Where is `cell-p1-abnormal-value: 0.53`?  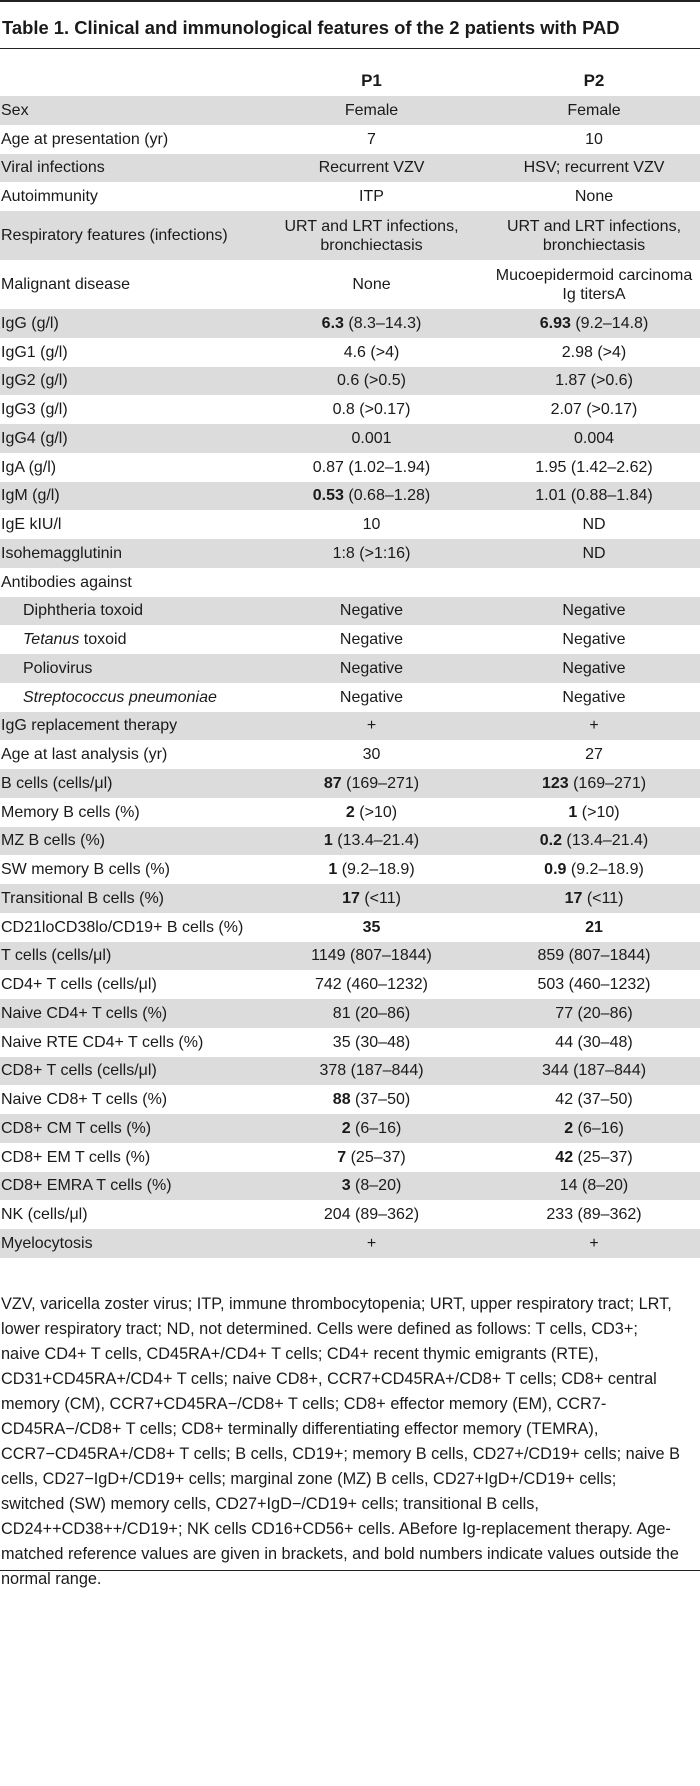
cell-p1-abnormal-value: 0.53 is located at coordinates (328, 496).